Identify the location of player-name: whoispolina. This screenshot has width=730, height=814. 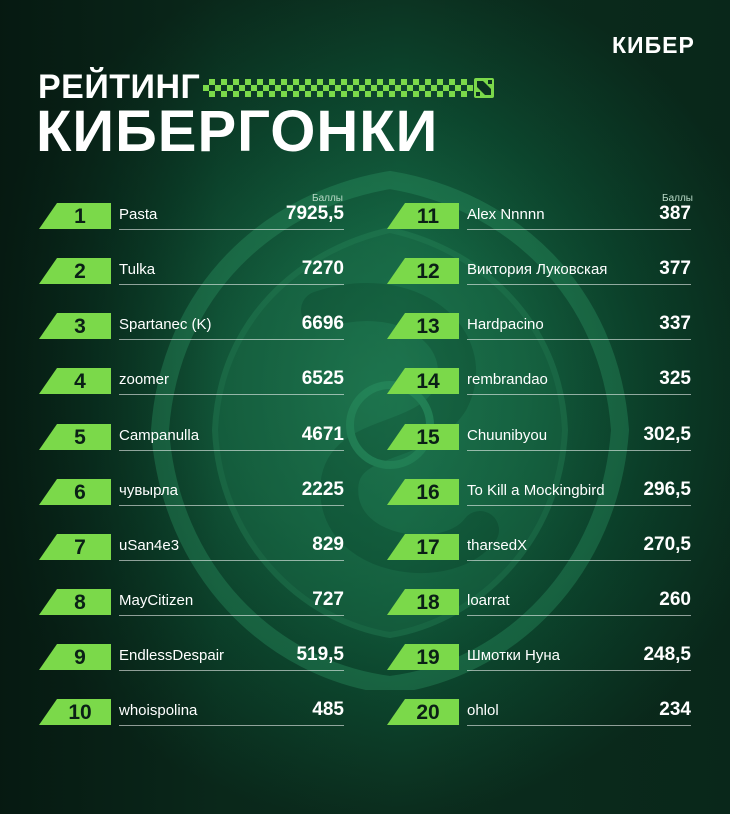
(158, 710).